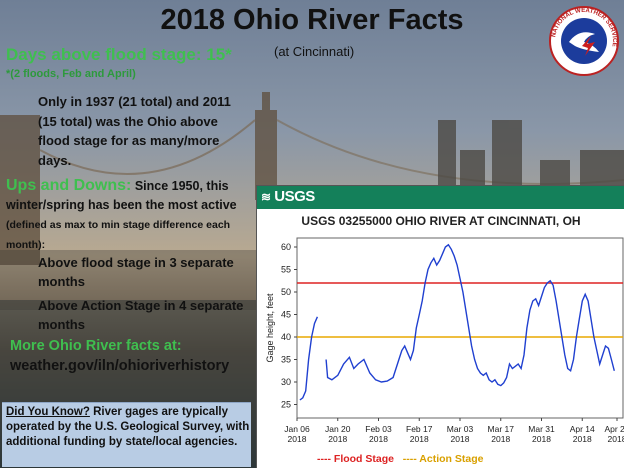 The image size is (624, 468). I want to click on x-tick-label: Mar 31, so click(541, 429).